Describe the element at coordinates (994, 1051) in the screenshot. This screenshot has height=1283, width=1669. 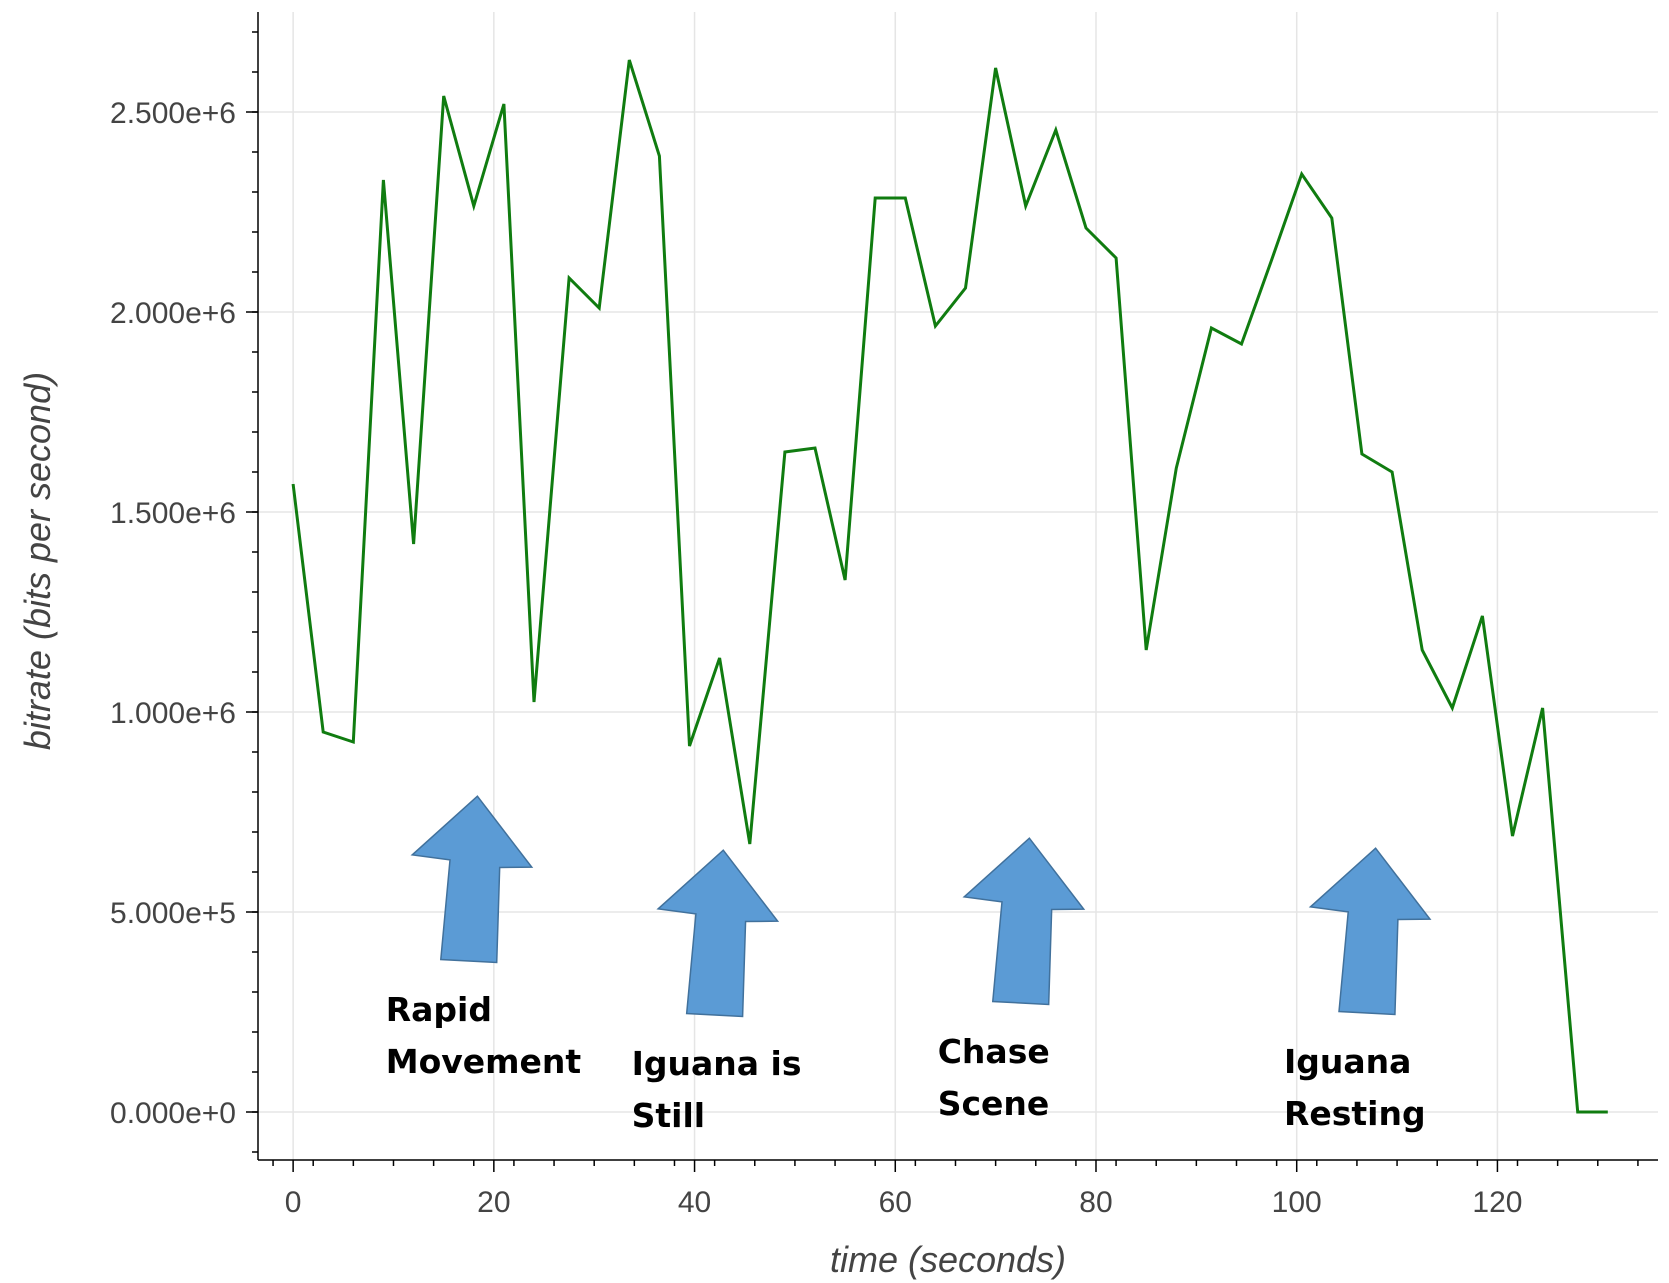
I see `annotation-label-2-0: Chase` at that location.